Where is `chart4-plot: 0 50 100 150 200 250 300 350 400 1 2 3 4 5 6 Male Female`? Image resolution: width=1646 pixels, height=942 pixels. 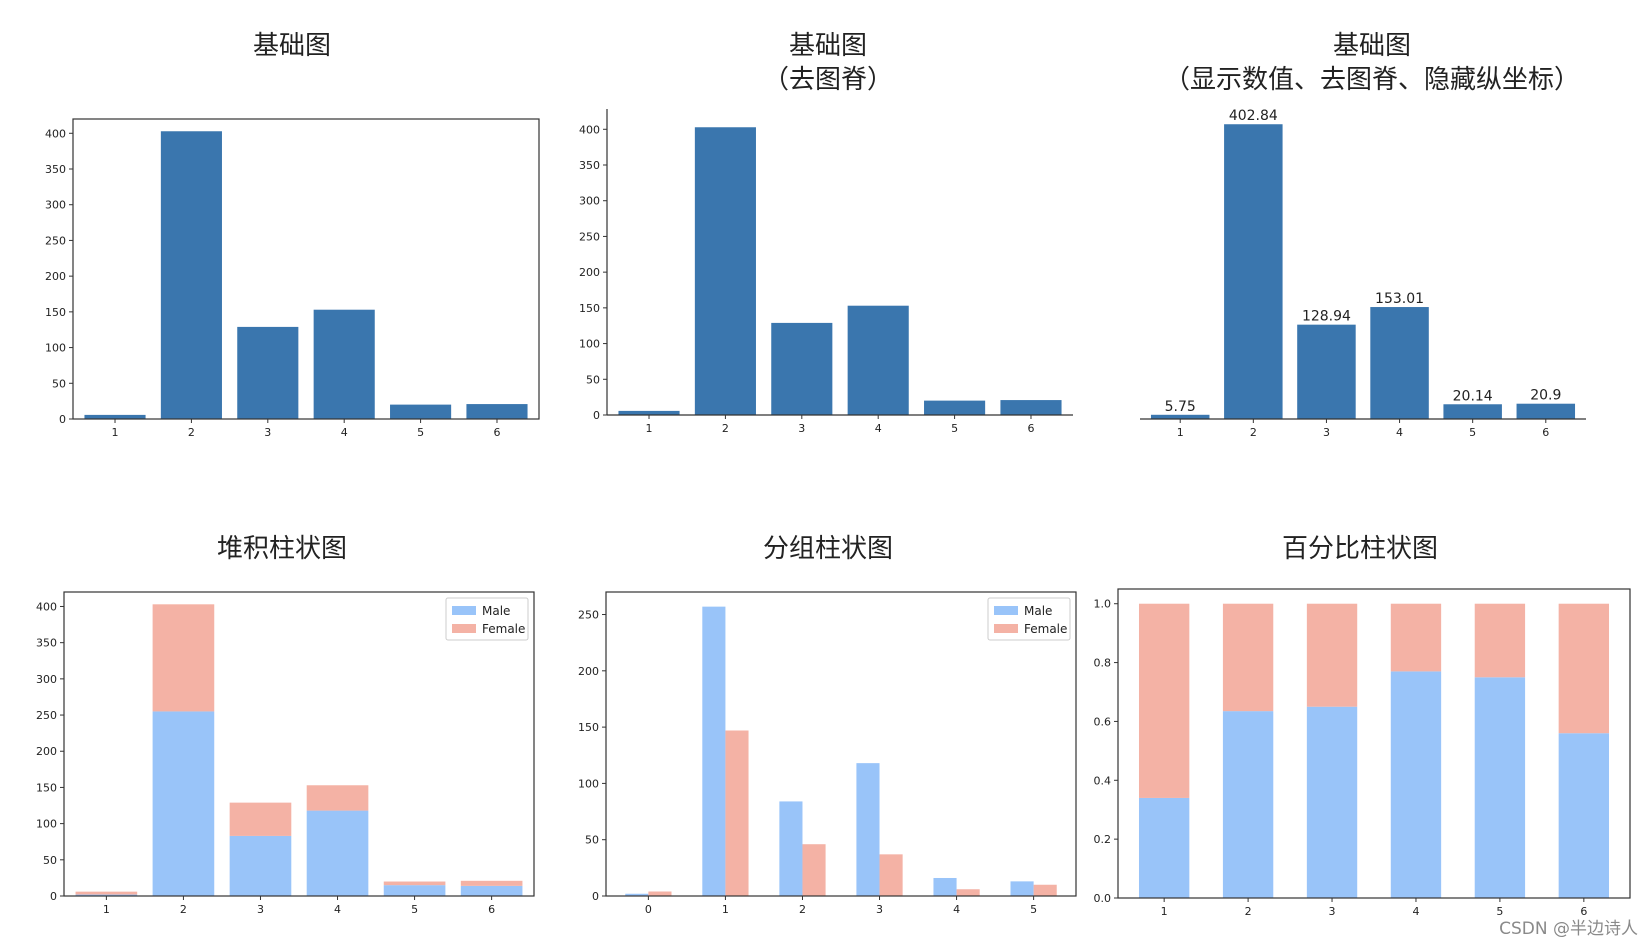
chart4-plot: 0 50 100 150 200 250 300 350 400 1 2 3 4 5 6 Male Female is located at coordinates (285, 753).